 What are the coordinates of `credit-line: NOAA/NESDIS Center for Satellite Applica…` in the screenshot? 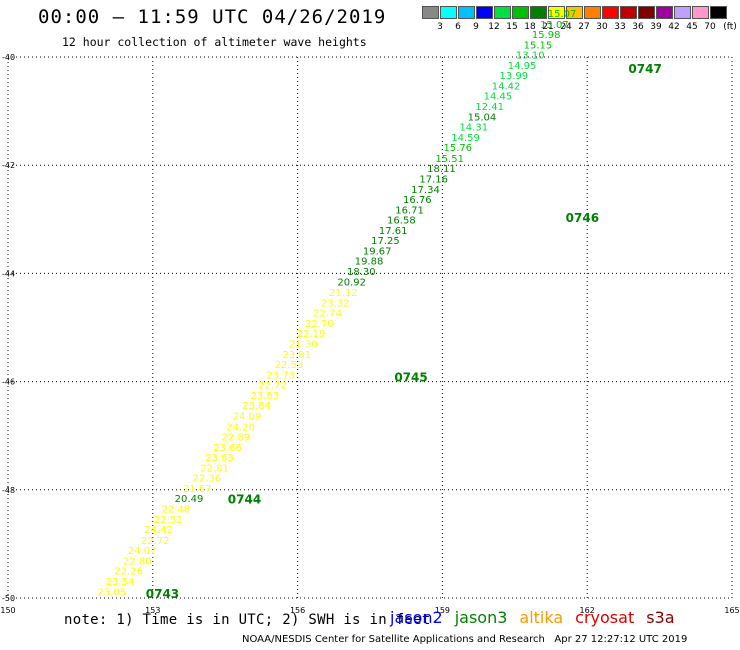 It's located at (465, 639).